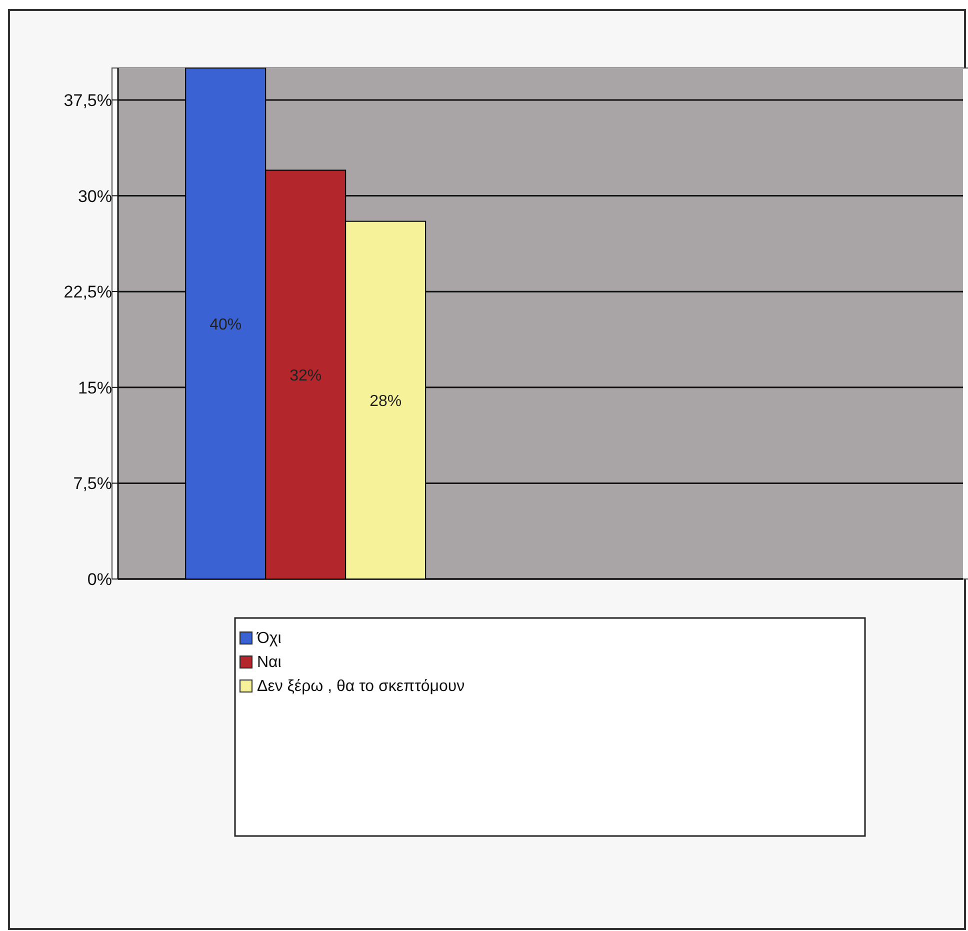  Describe the element at coordinates (99, 579) in the screenshot. I see `y-tick-label: 0%` at that location.